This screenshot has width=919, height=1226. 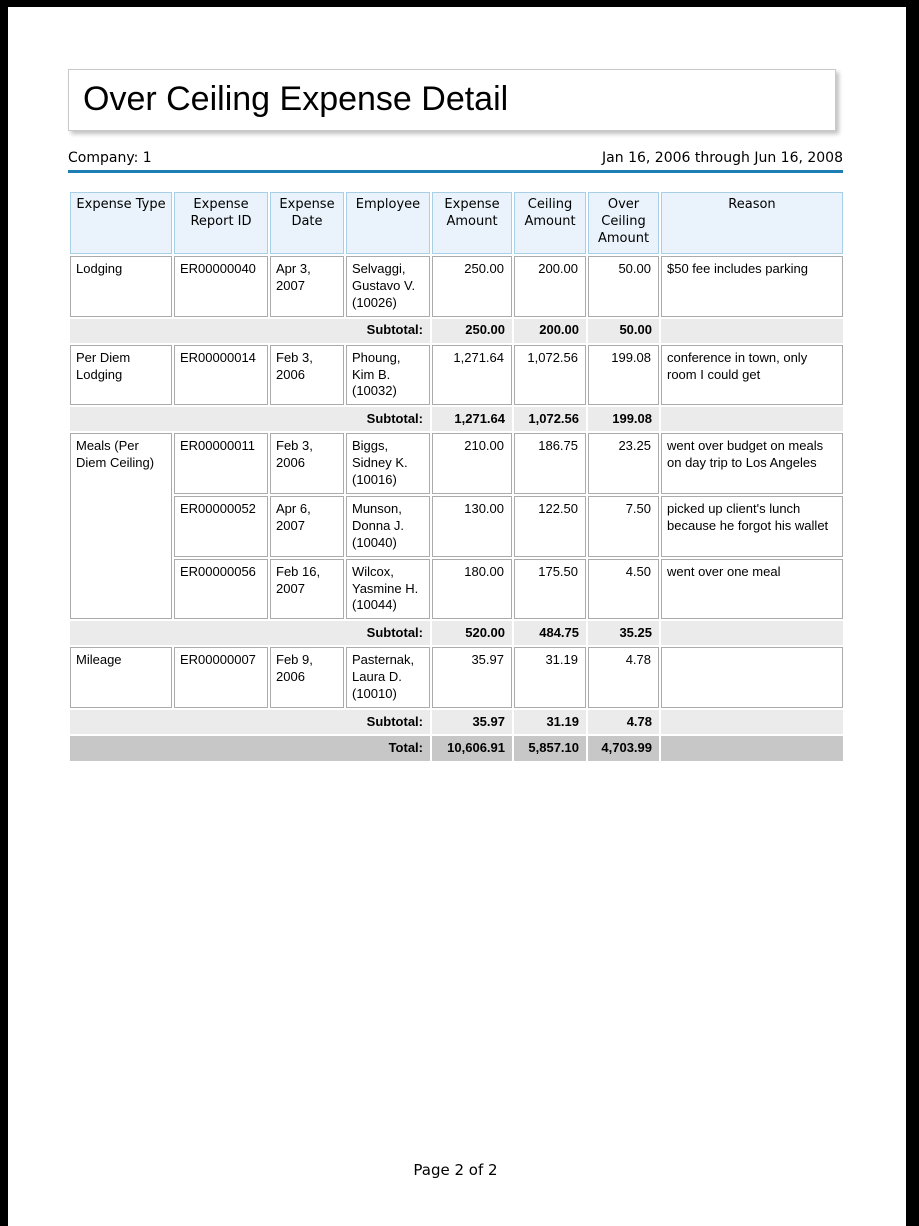 I want to click on company-label: Company: 1, so click(x=110, y=158).